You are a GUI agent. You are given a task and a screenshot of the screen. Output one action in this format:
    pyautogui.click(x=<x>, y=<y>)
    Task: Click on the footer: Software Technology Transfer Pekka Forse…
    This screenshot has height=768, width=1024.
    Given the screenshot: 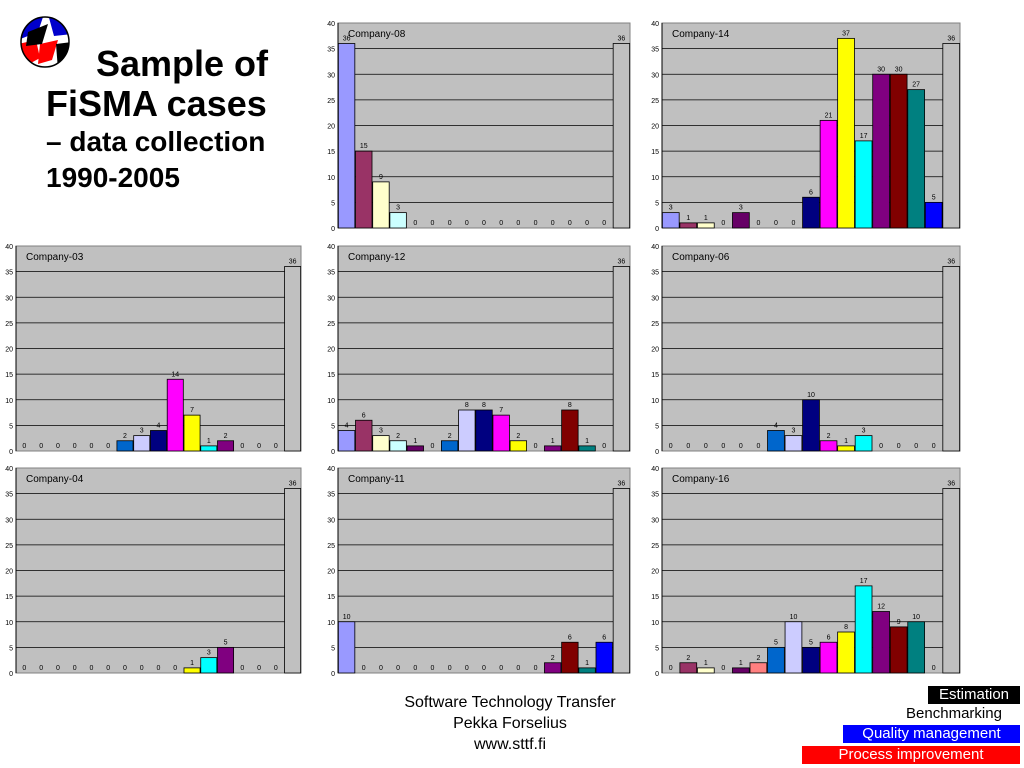 What is the action you would take?
    pyautogui.click(x=510, y=723)
    